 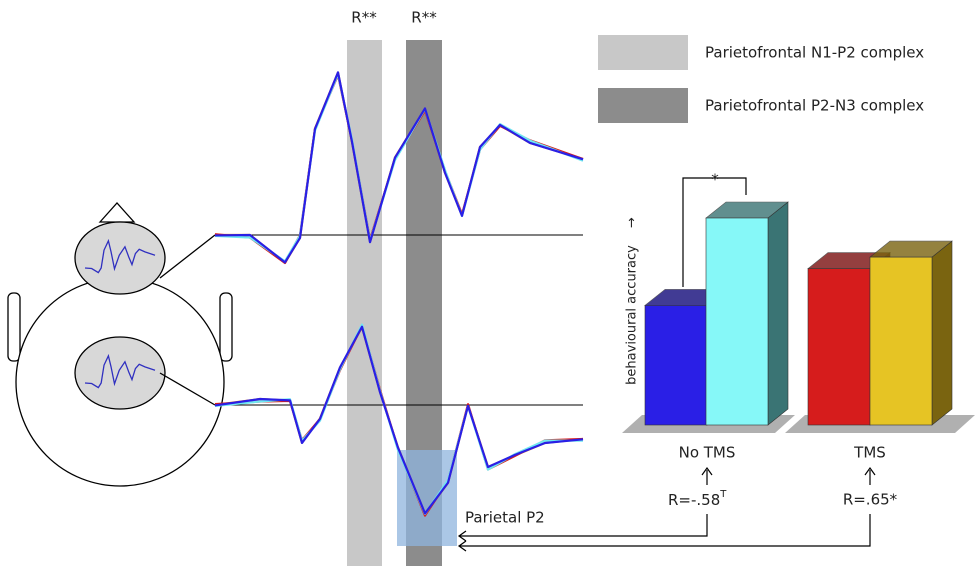 I want to click on correlation-sup: T, so click(x=723, y=494).